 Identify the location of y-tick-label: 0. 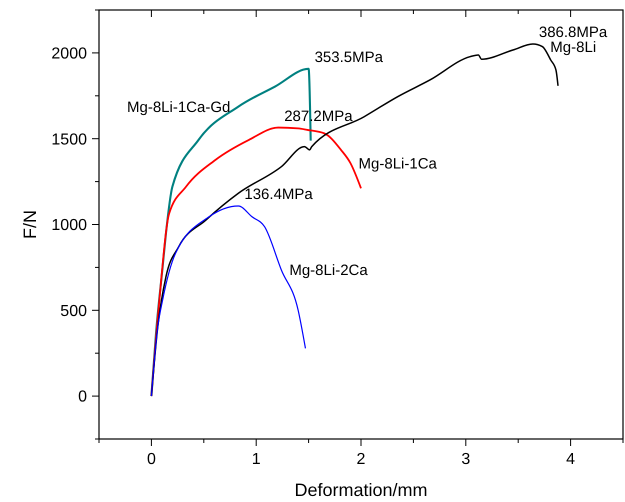
(83, 397).